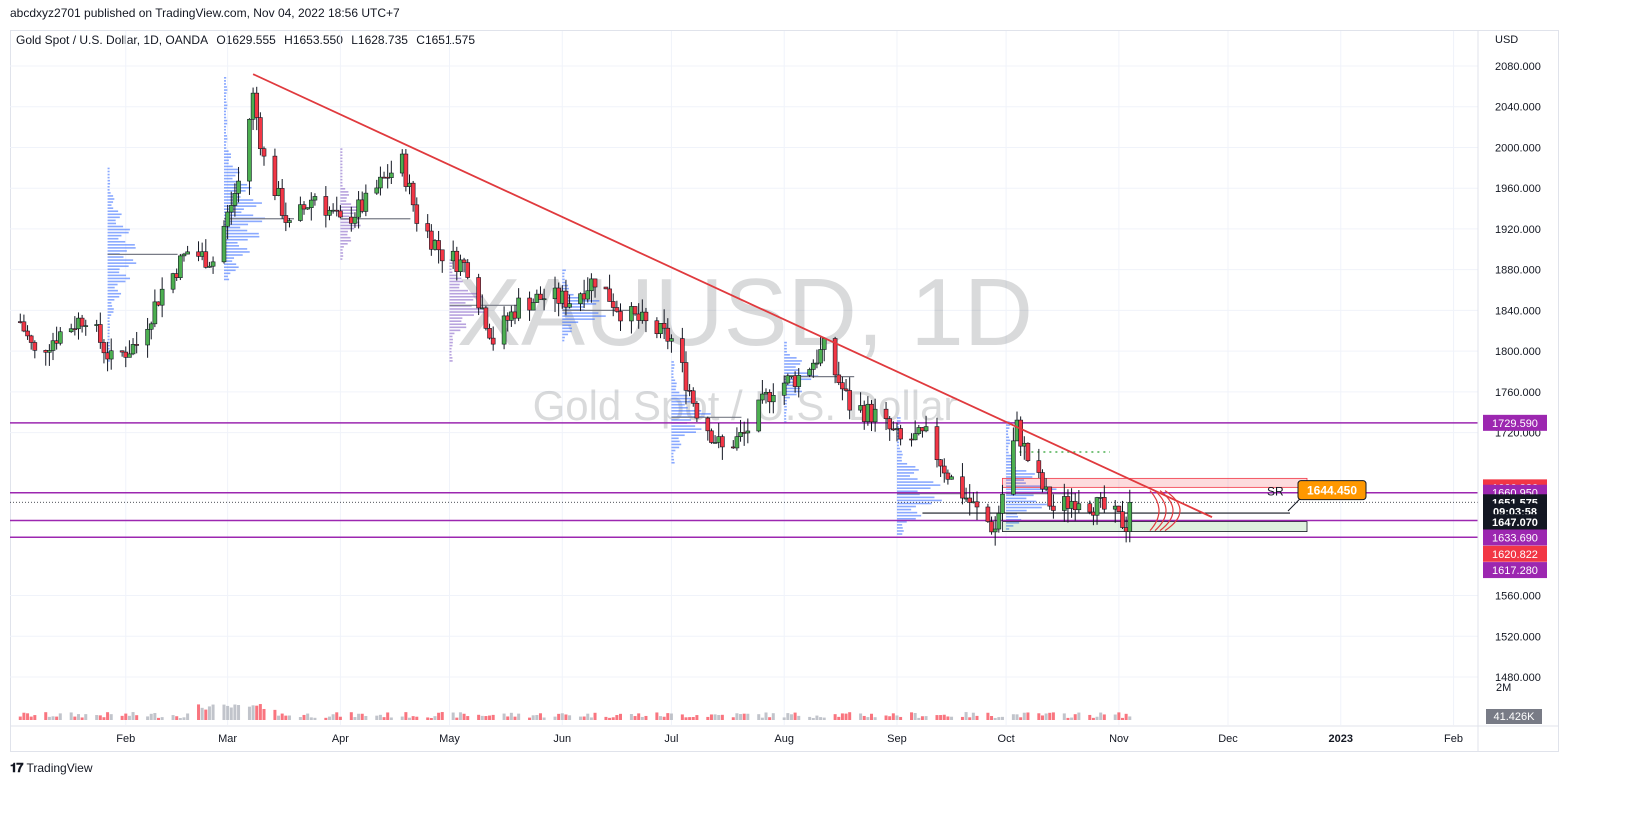 This screenshot has height=818, width=1633. What do you see at coordinates (59, 768) in the screenshot?
I see `footer-brand: TradingView` at bounding box center [59, 768].